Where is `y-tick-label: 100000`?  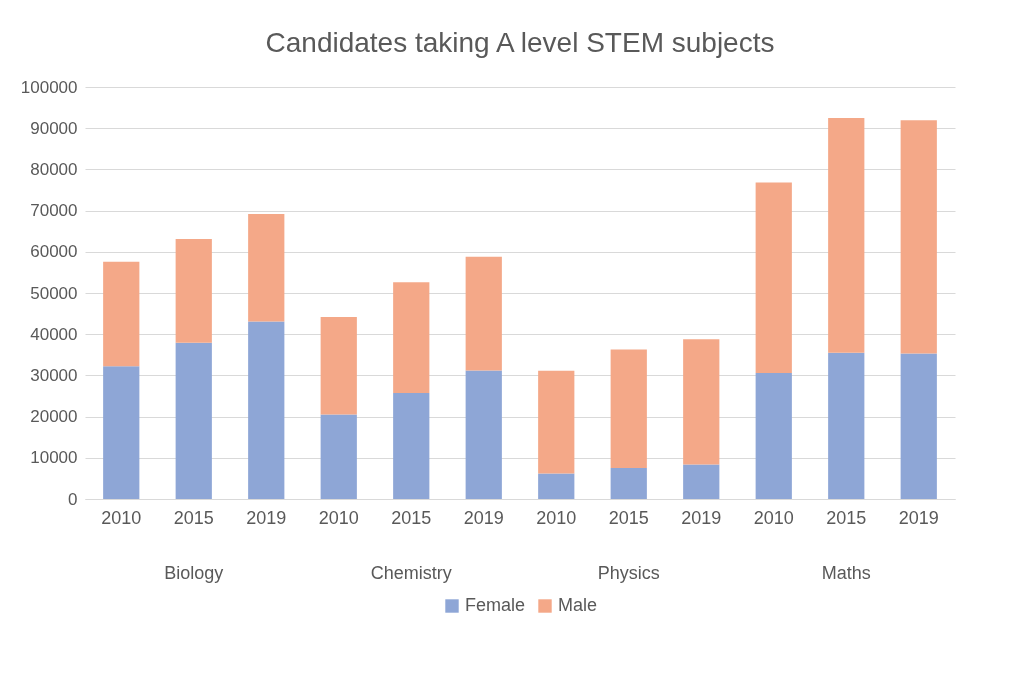 y-tick-label: 100000 is located at coordinates (49, 87).